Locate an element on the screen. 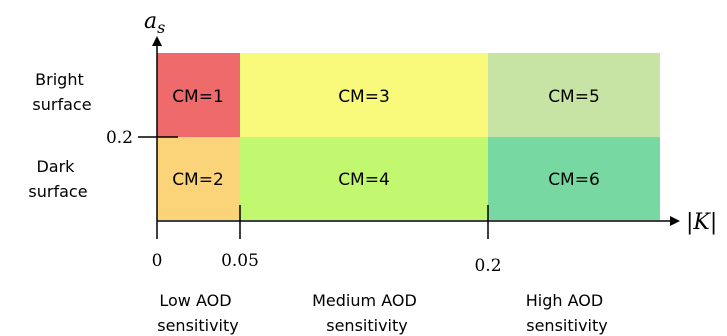 This screenshot has height=336, width=727. cell-cm6 is located at coordinates (574, 178).